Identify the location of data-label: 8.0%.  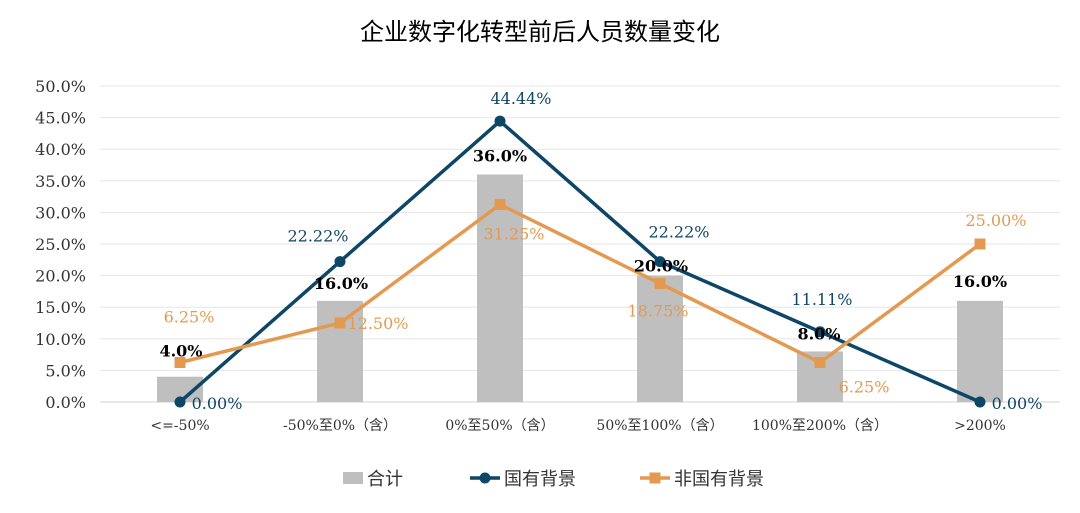
(818, 333).